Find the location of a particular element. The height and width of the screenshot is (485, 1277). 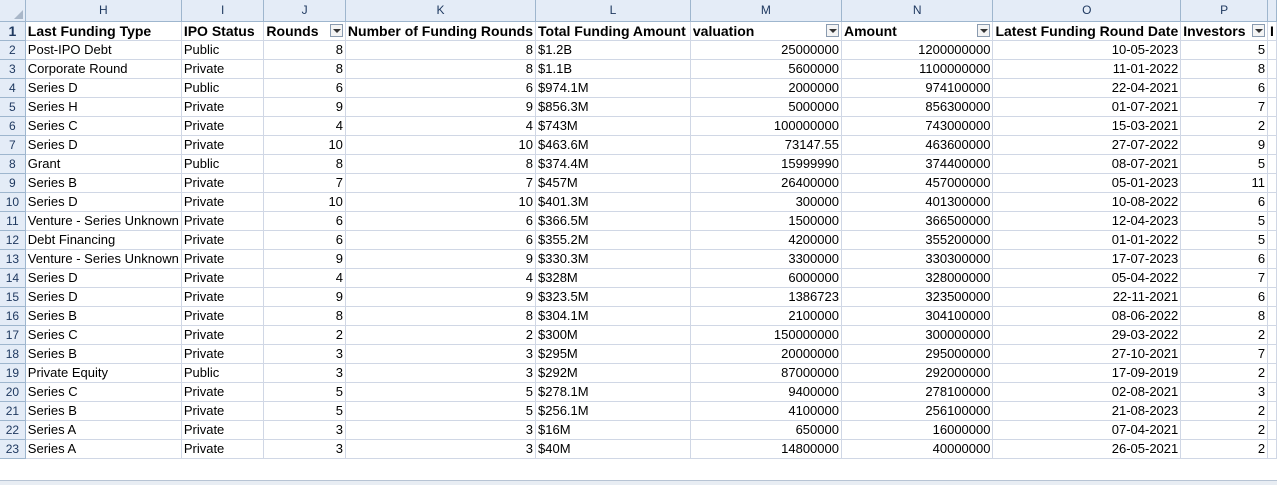

row-number: 22 is located at coordinates (13, 430).